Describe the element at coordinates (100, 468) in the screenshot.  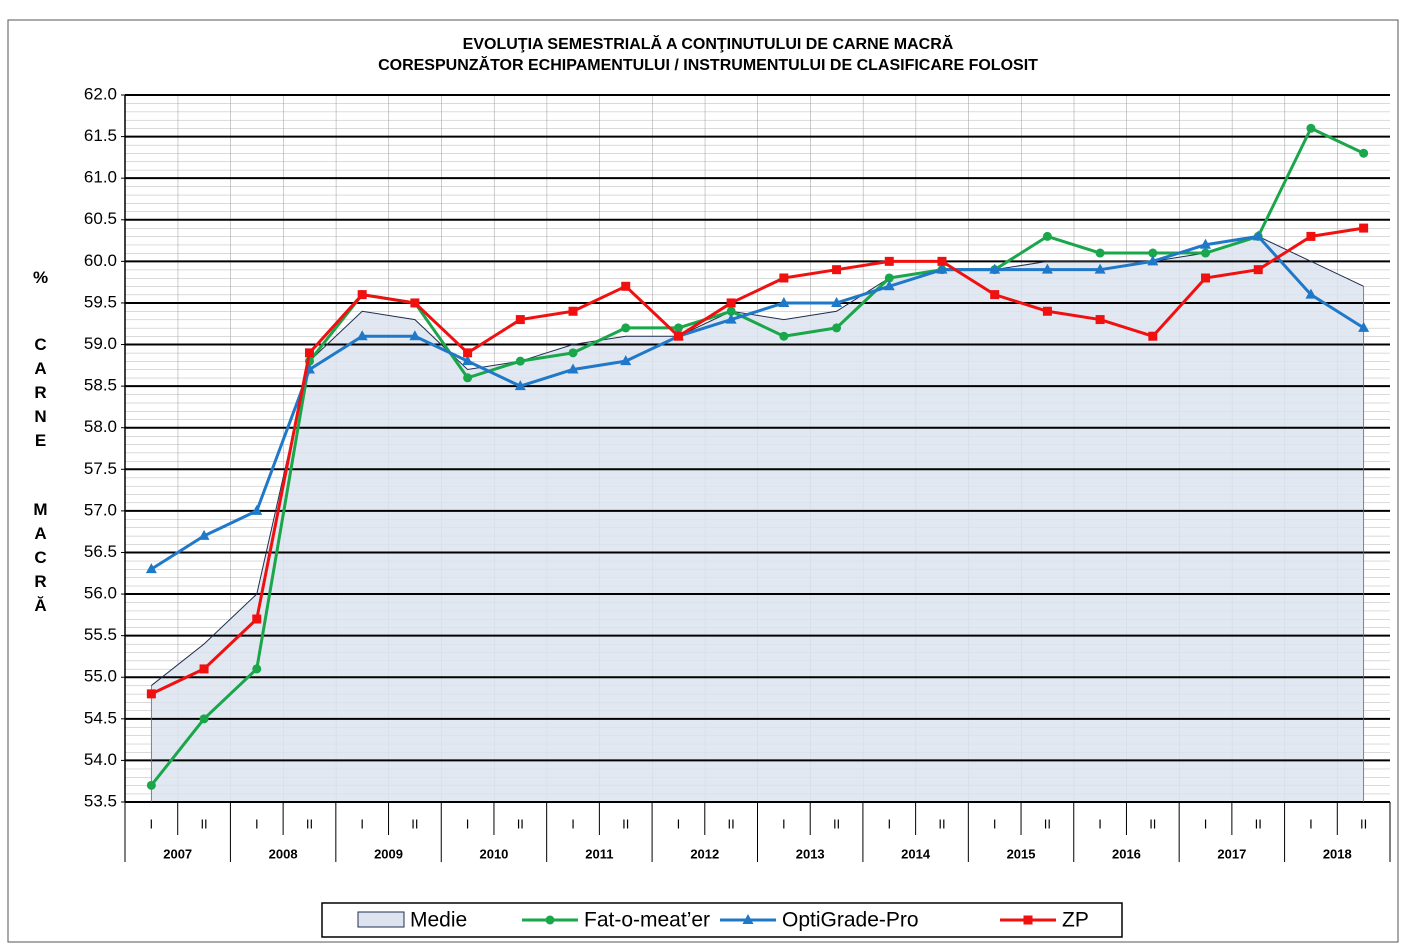
I see `y-tick-label: 57.5` at that location.